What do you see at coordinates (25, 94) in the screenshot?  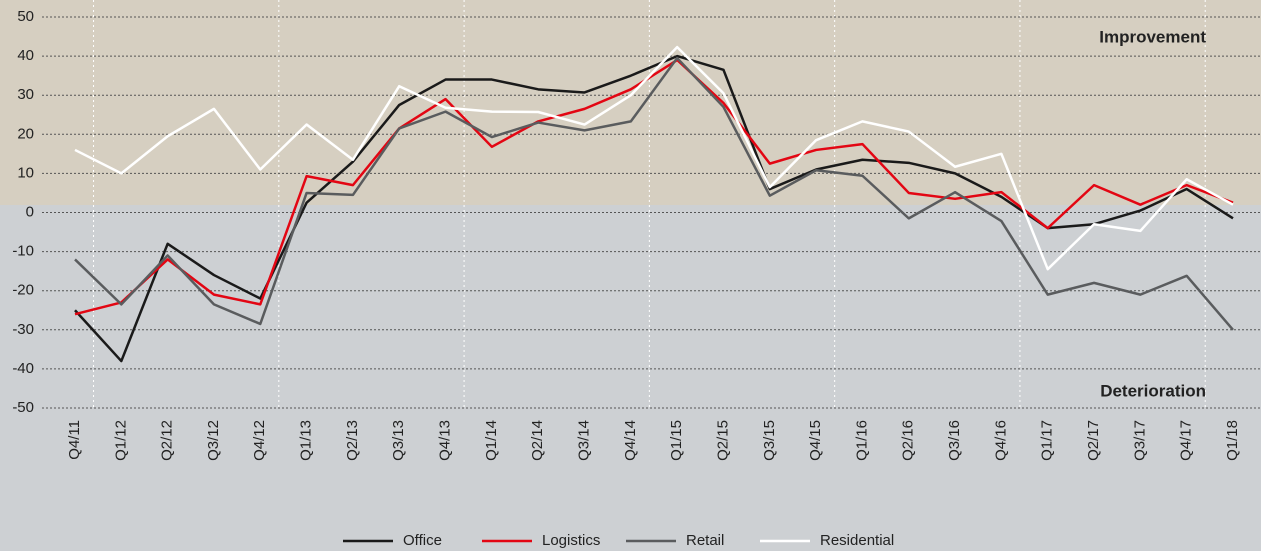 I see `y-tick-label: 30` at bounding box center [25, 94].